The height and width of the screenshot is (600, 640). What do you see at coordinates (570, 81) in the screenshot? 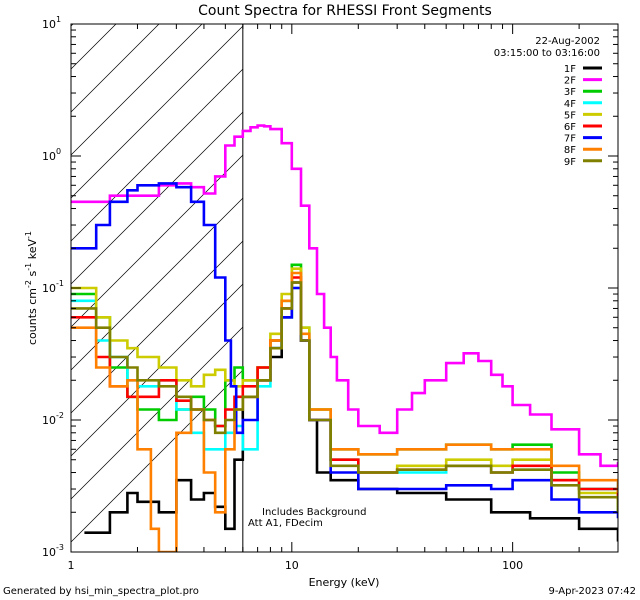
I see `legend-label-2f: 2F` at bounding box center [570, 81].